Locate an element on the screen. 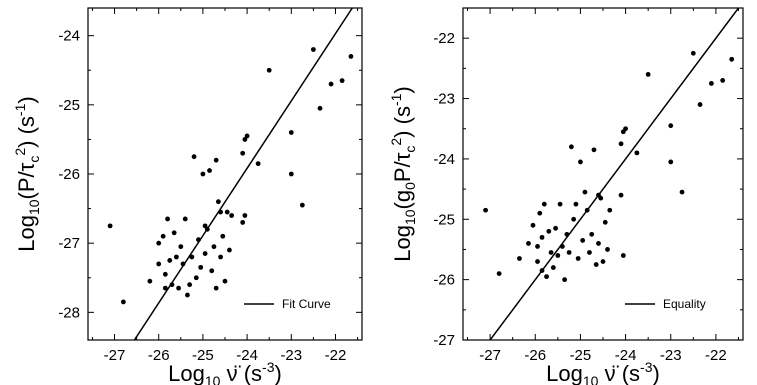  y-tick-label: -22 is located at coordinates (444, 38).